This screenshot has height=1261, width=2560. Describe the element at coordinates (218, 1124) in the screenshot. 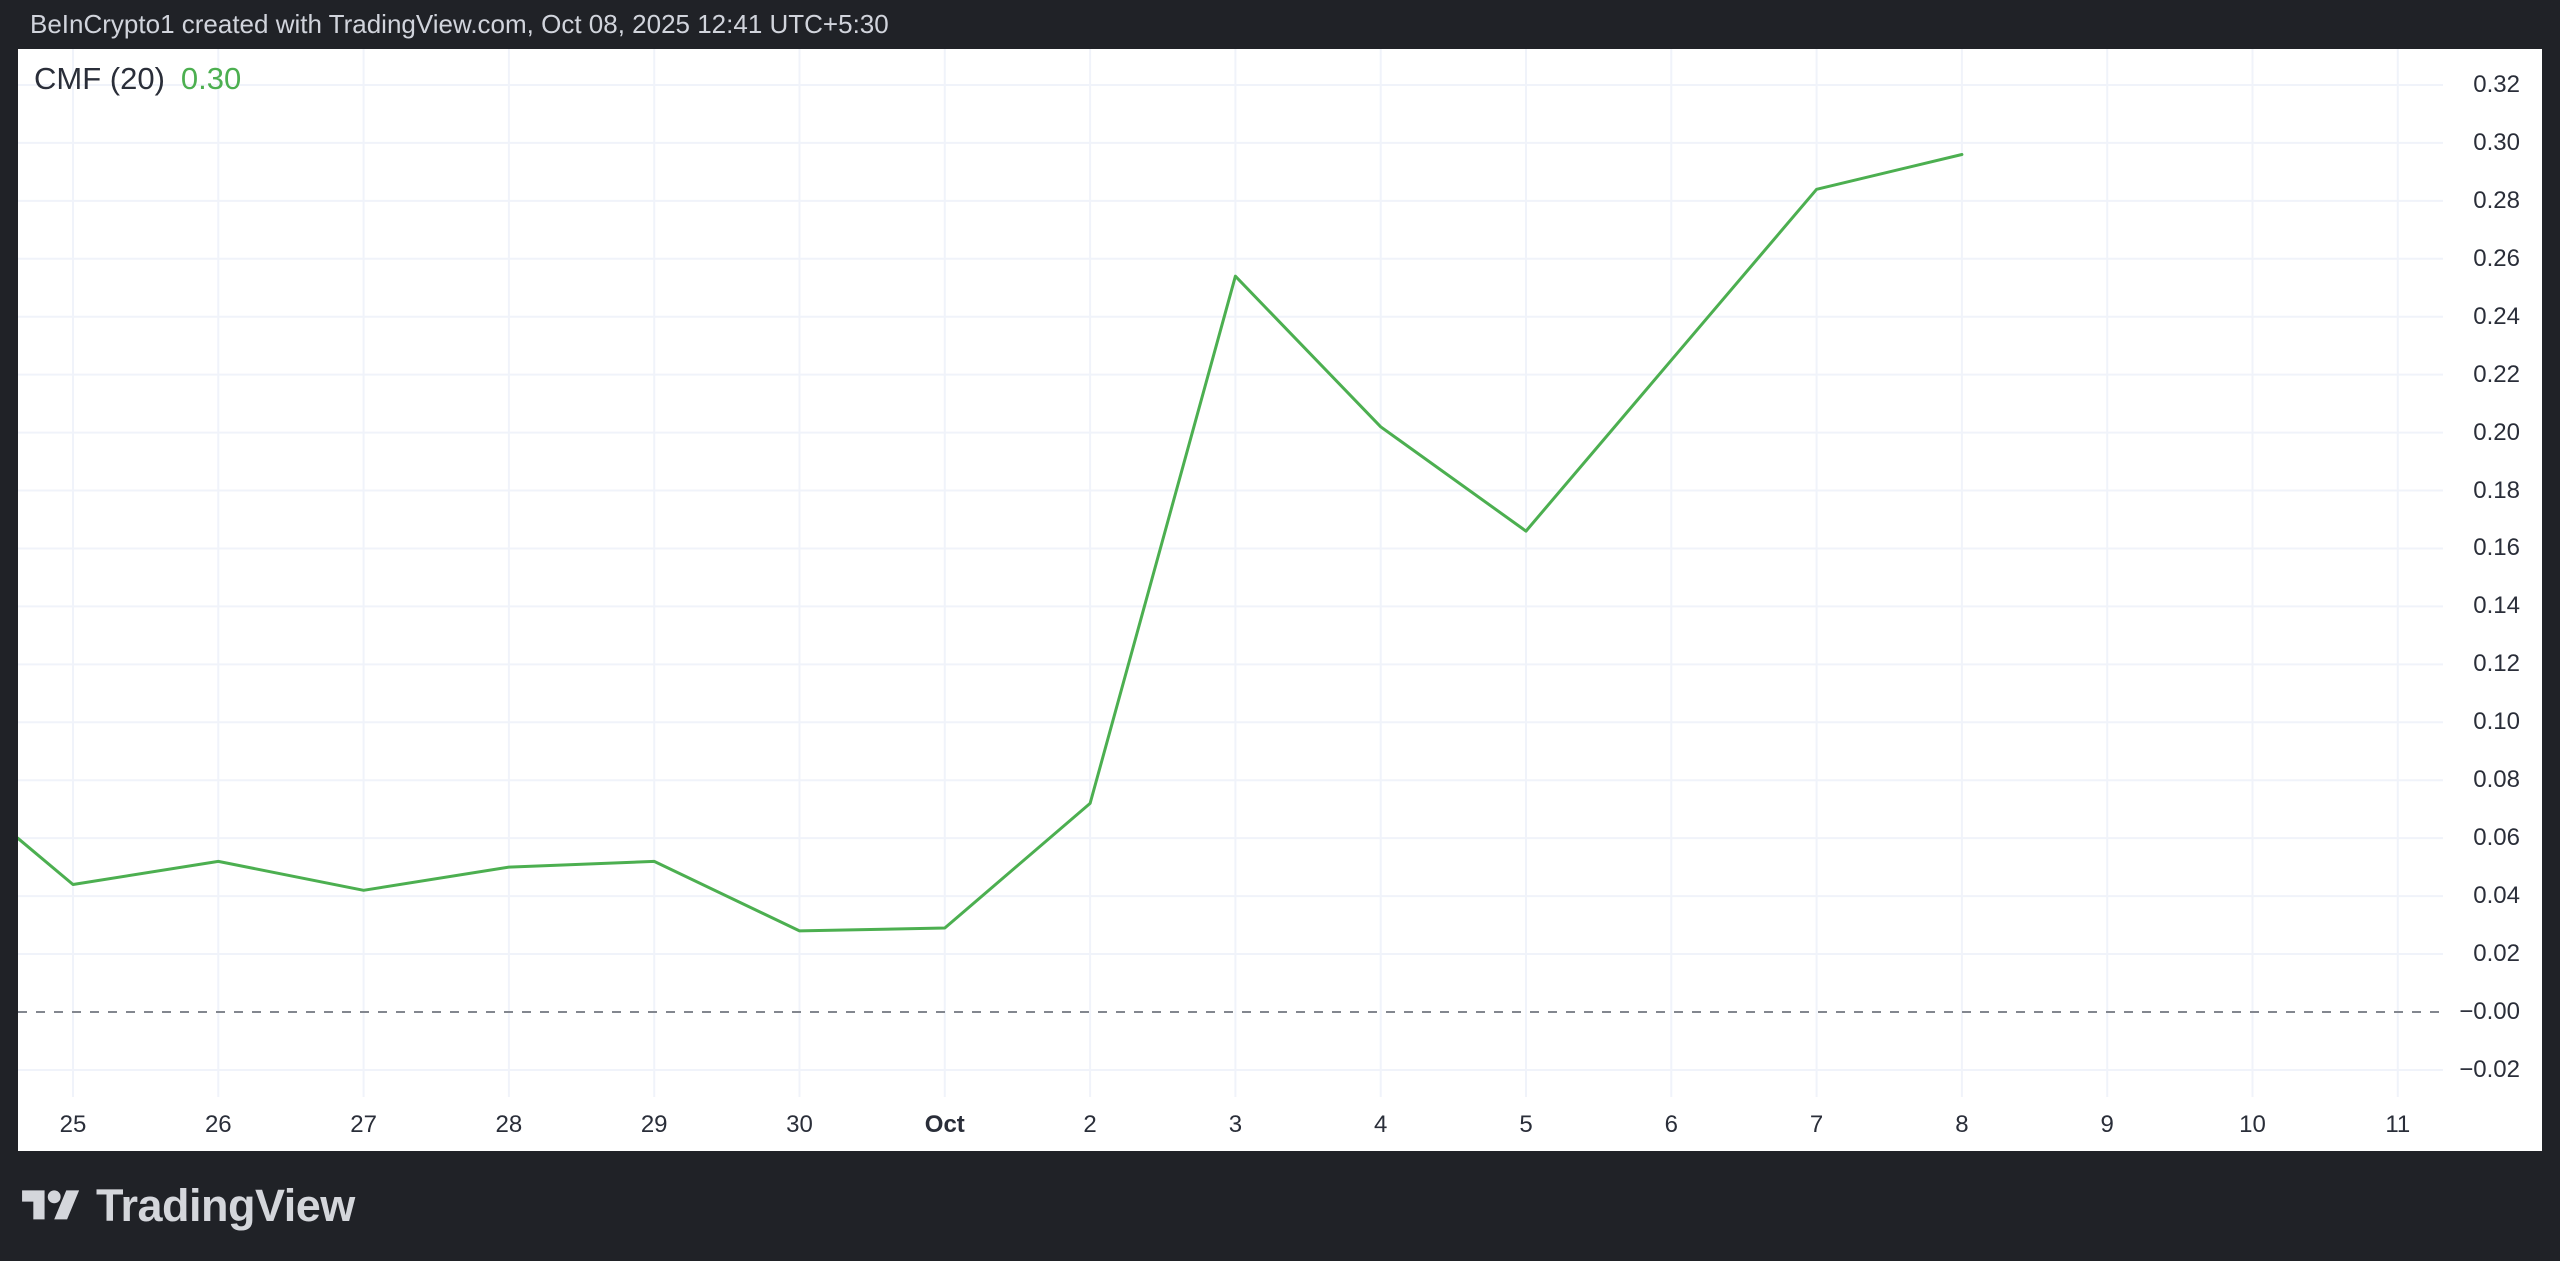

I see `x-axis-label: 26` at that location.